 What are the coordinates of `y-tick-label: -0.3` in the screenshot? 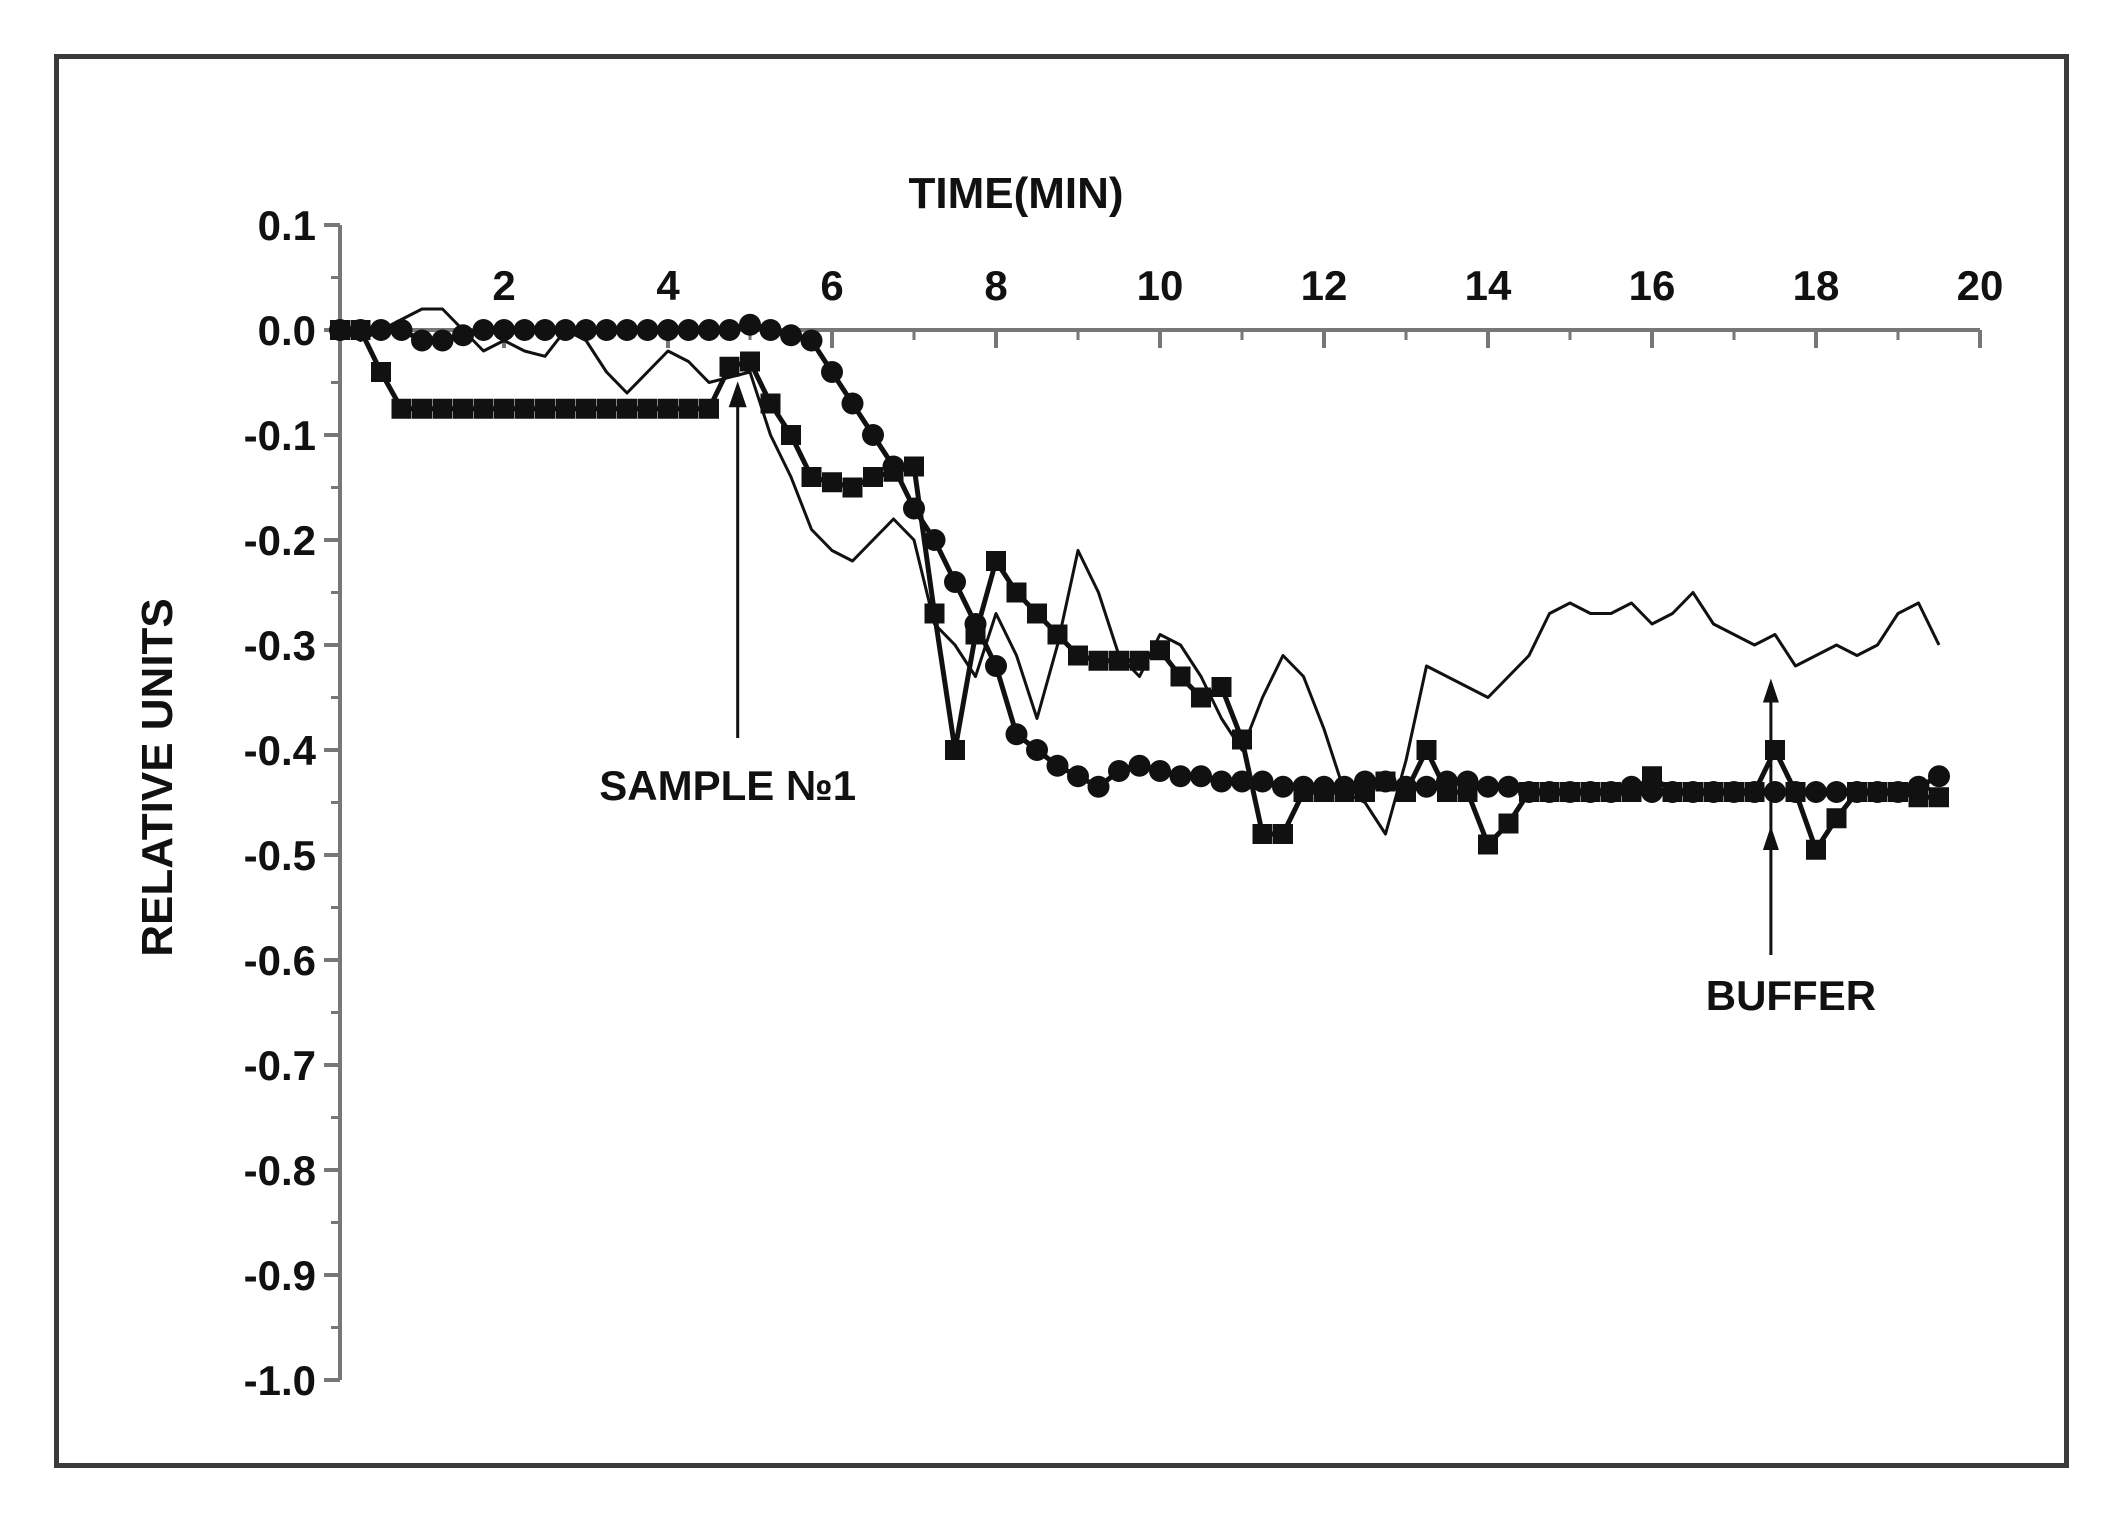 It's located at (280, 645).